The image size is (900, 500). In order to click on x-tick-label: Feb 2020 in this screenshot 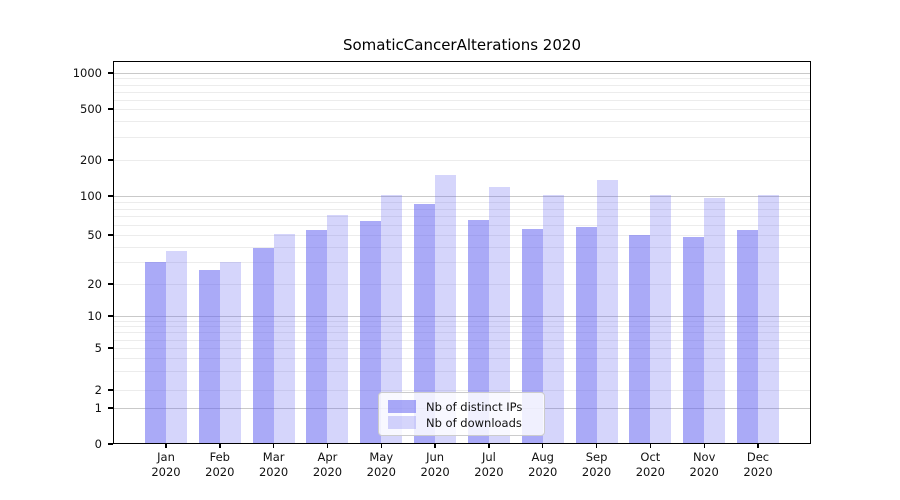, I will do `click(220, 464)`.